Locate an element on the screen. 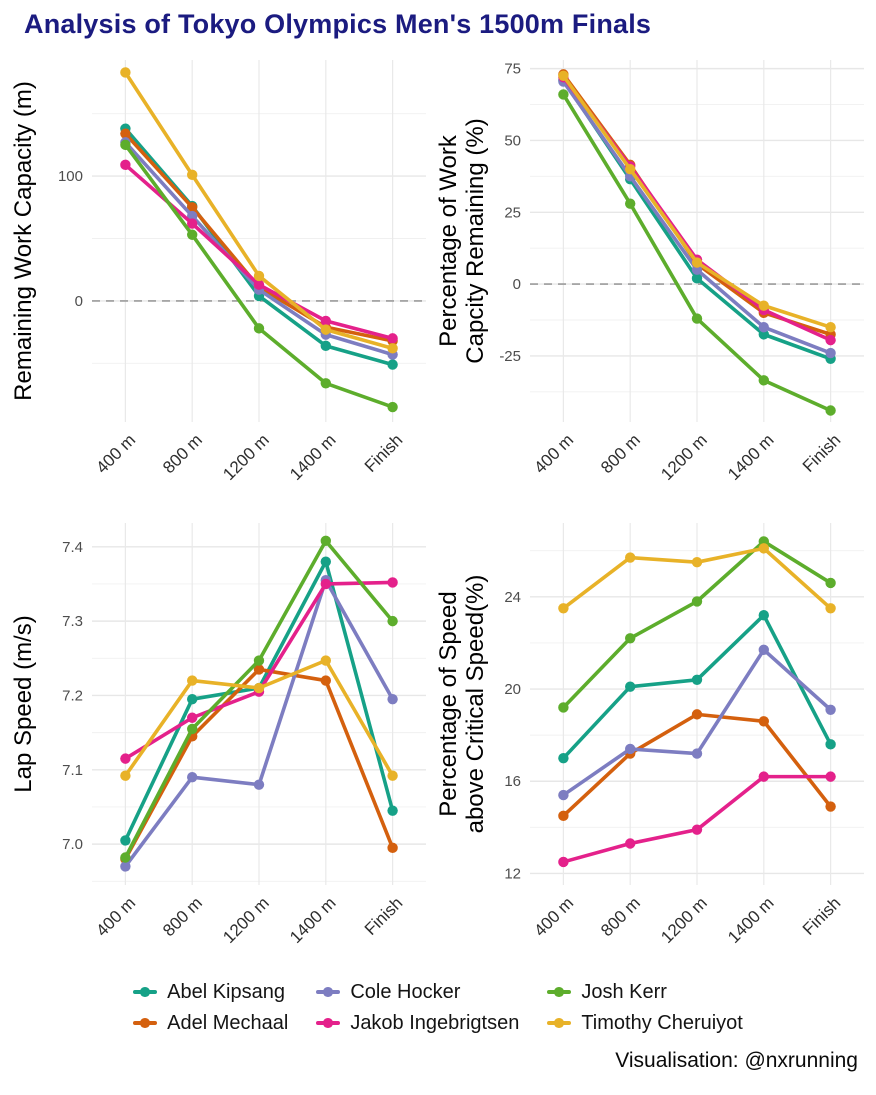  svg-text: 7.4 is located at coordinates (72, 547).